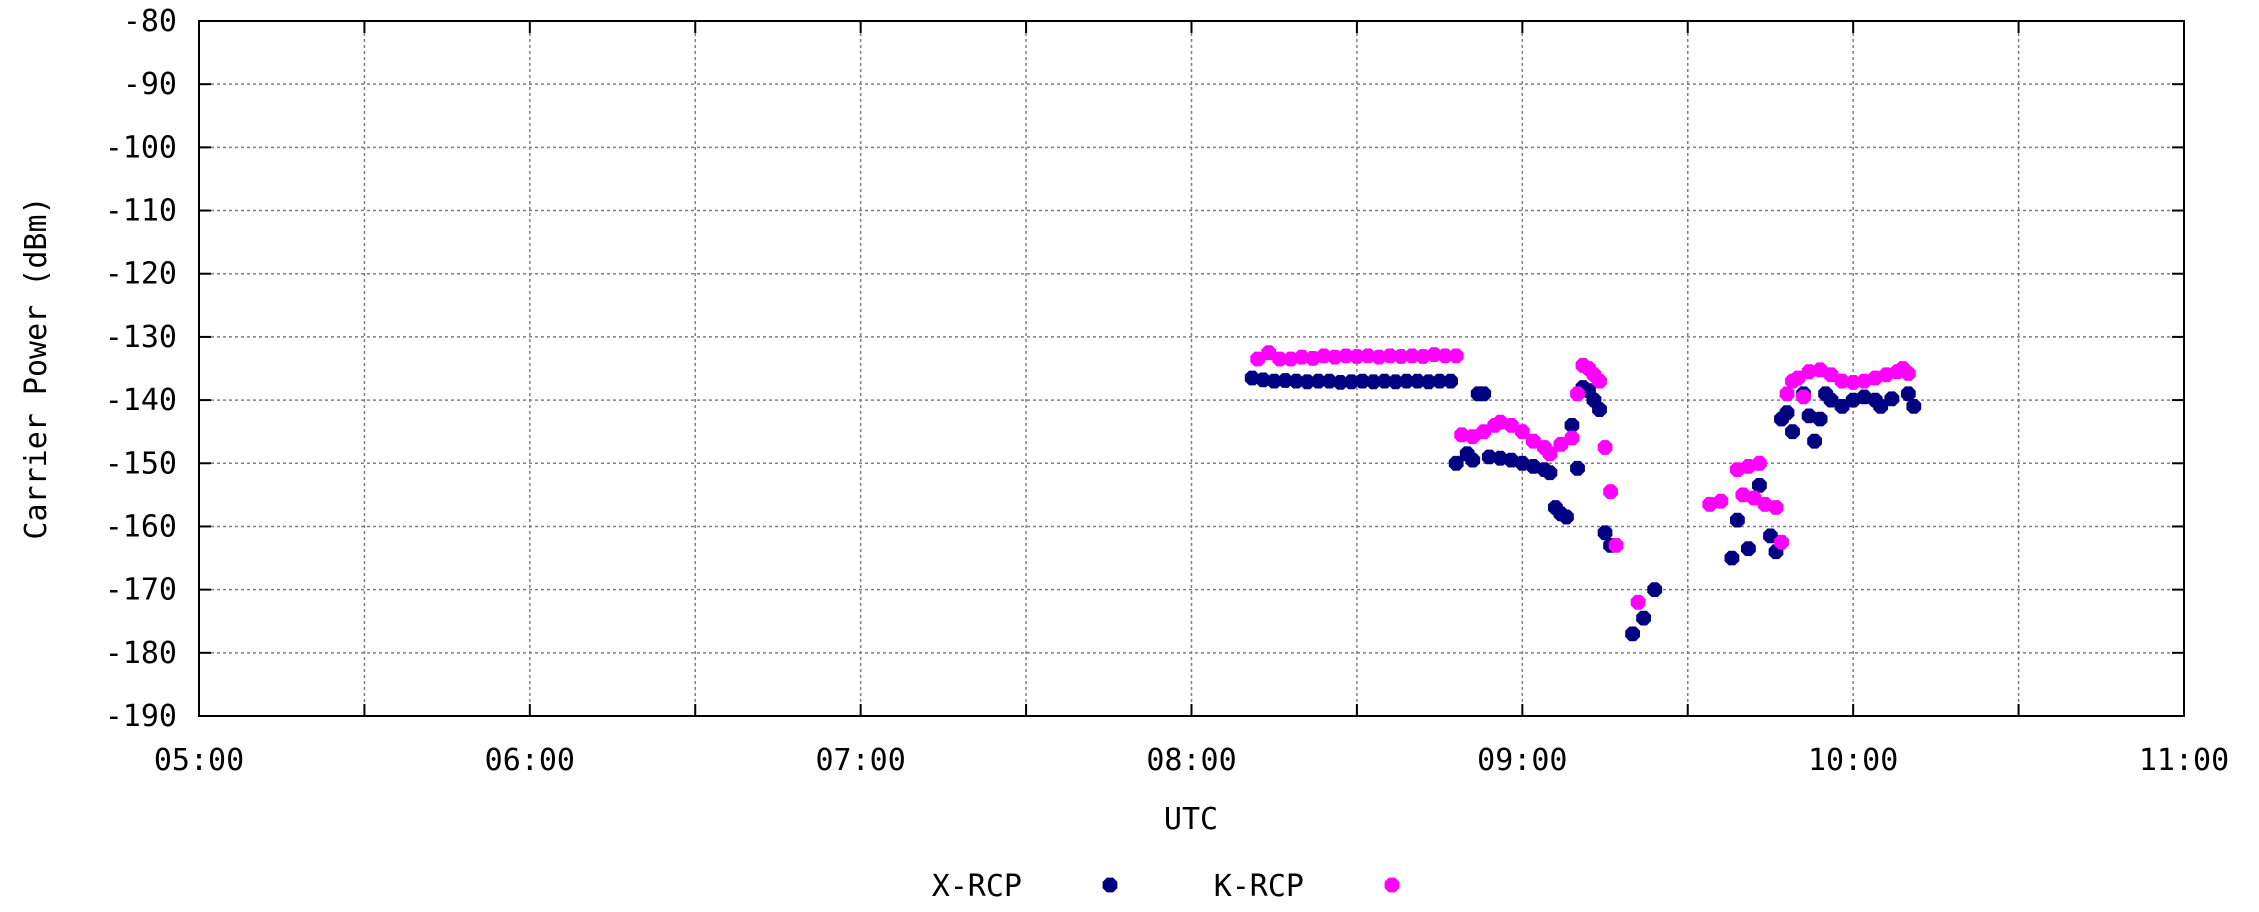 The height and width of the screenshot is (912, 2259). What do you see at coordinates (141, 653) in the screenshot?
I see `y-tick-label: -180` at bounding box center [141, 653].